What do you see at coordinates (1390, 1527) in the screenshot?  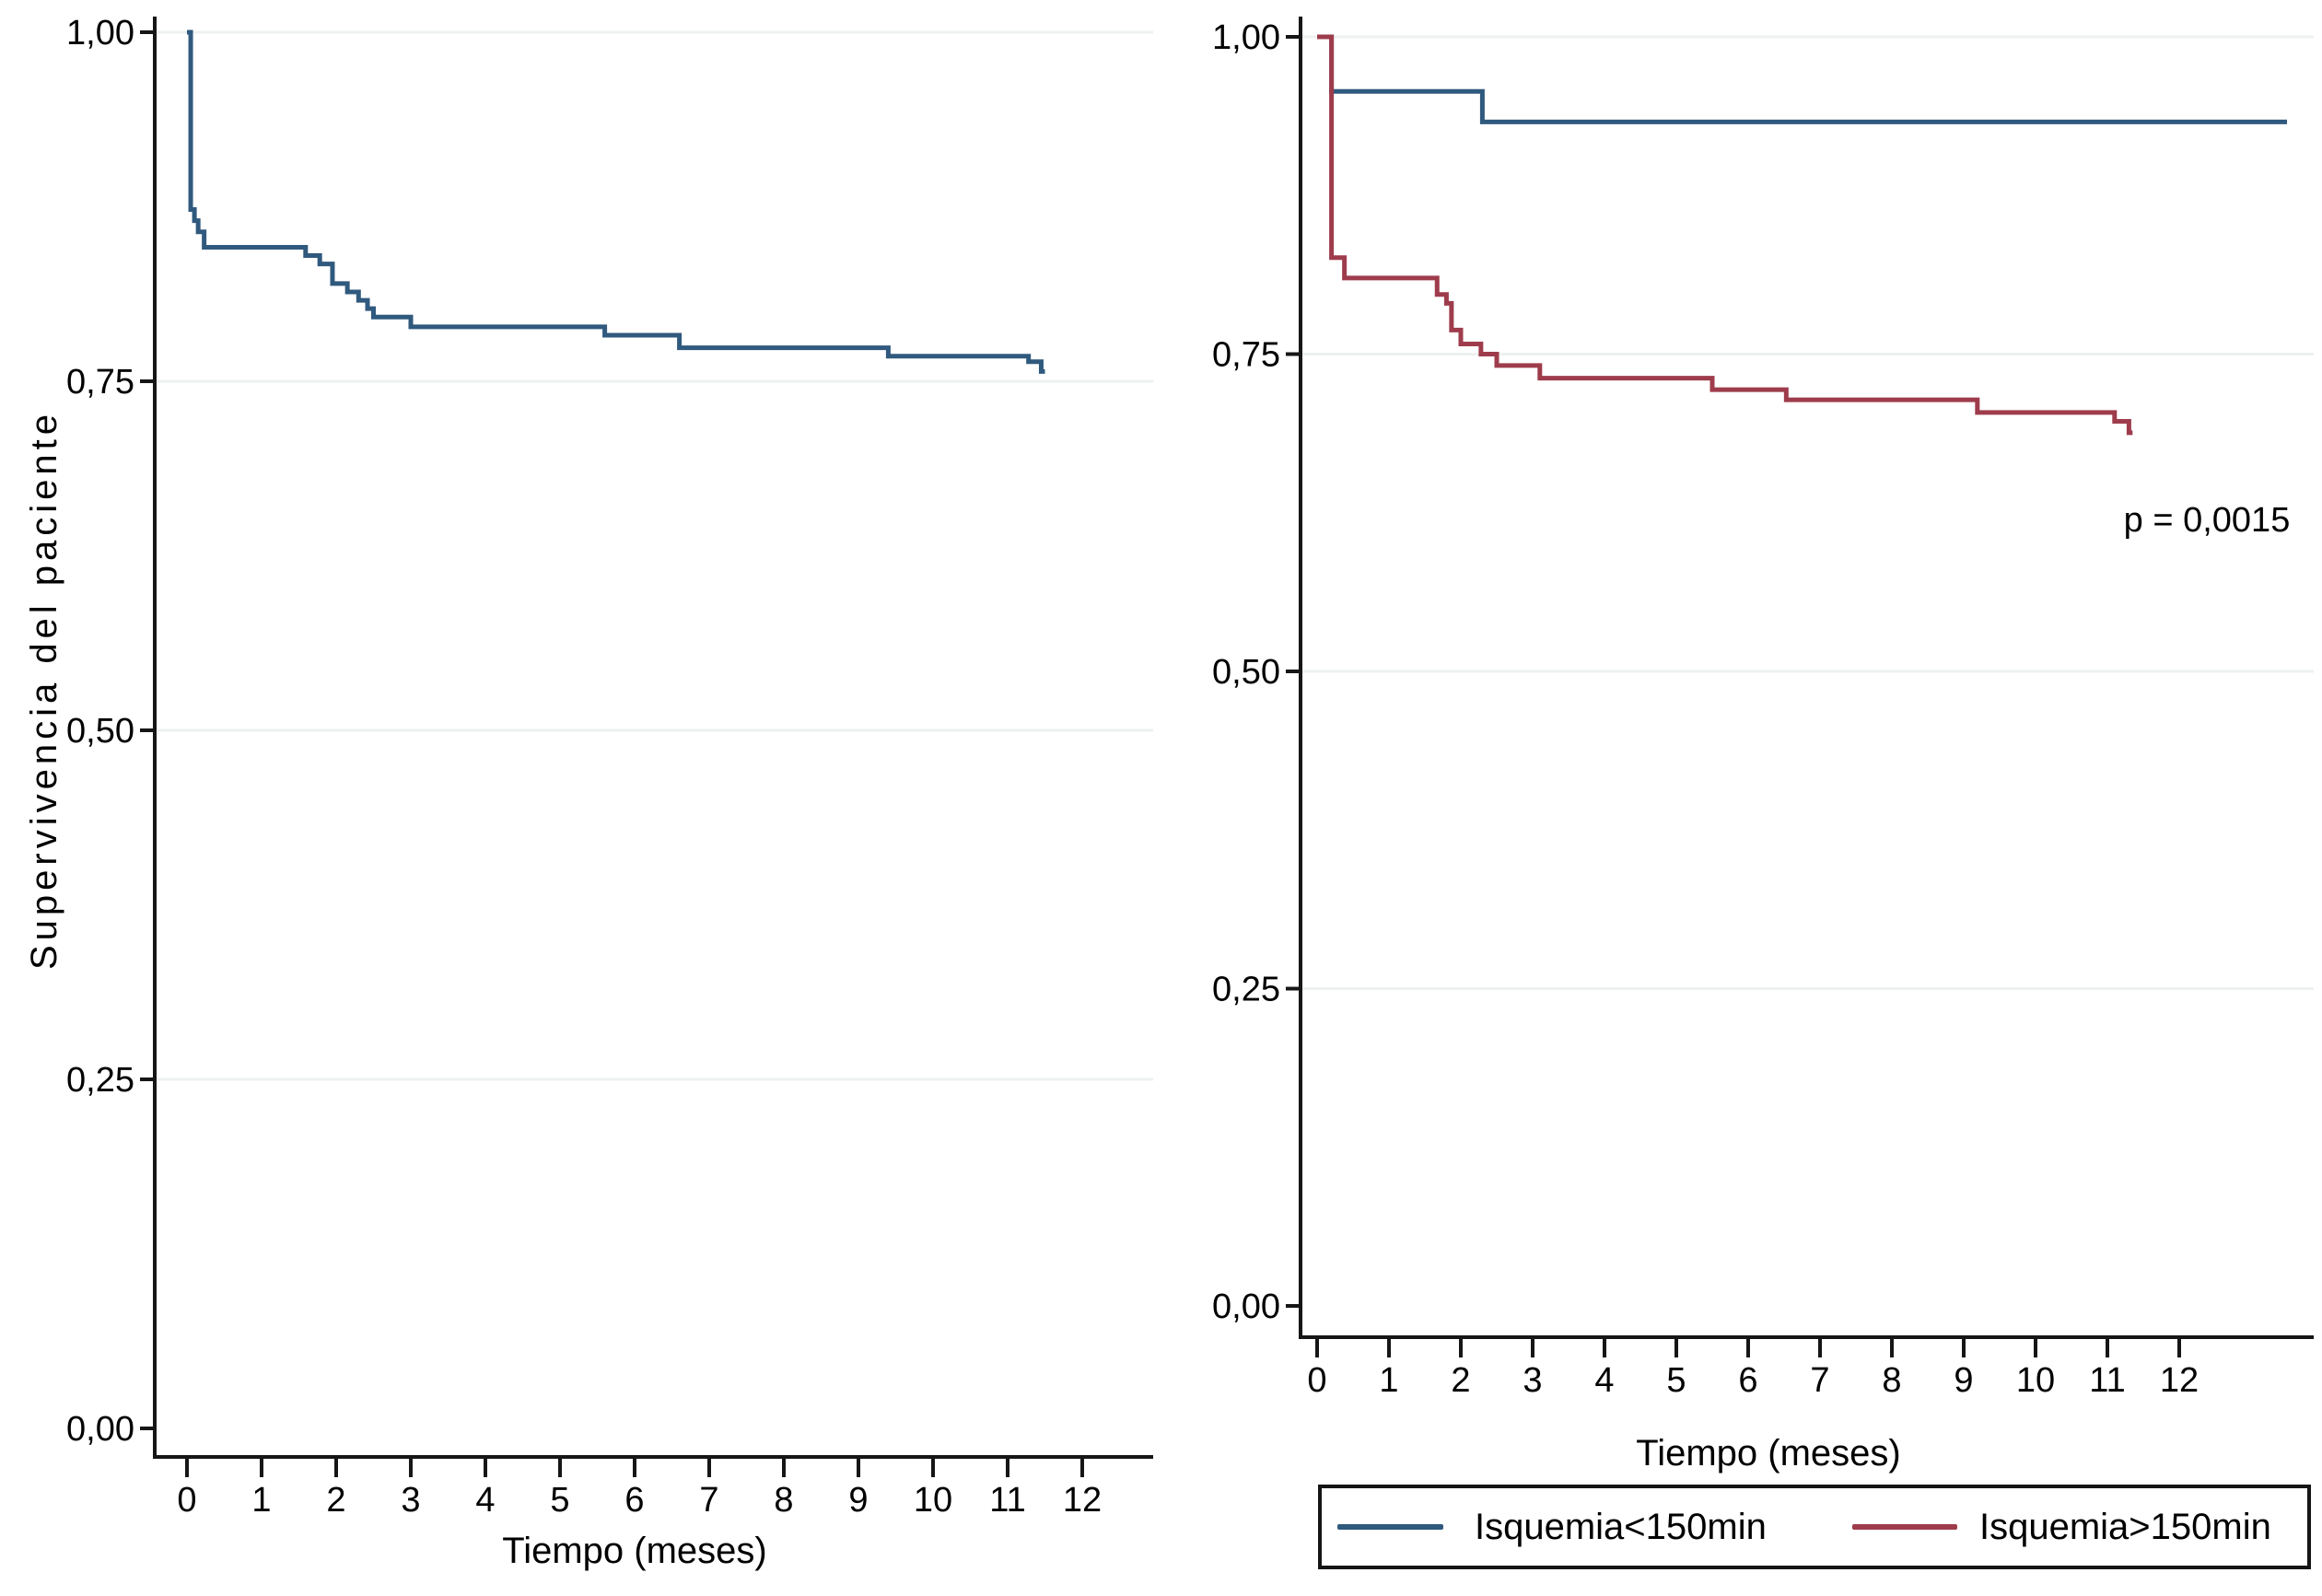 I see `legend-line-swatch-blue` at bounding box center [1390, 1527].